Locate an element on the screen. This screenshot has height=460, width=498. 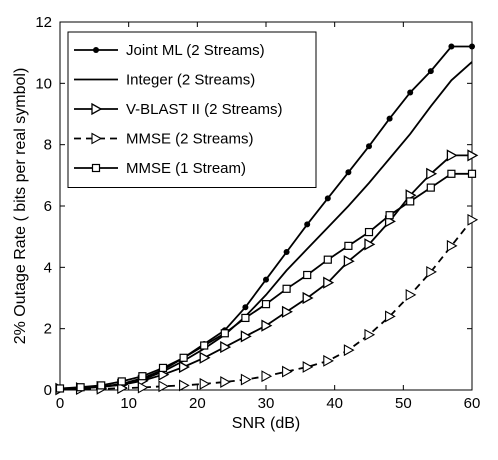
y-tick-label: 4 is located at coordinates (48, 267).